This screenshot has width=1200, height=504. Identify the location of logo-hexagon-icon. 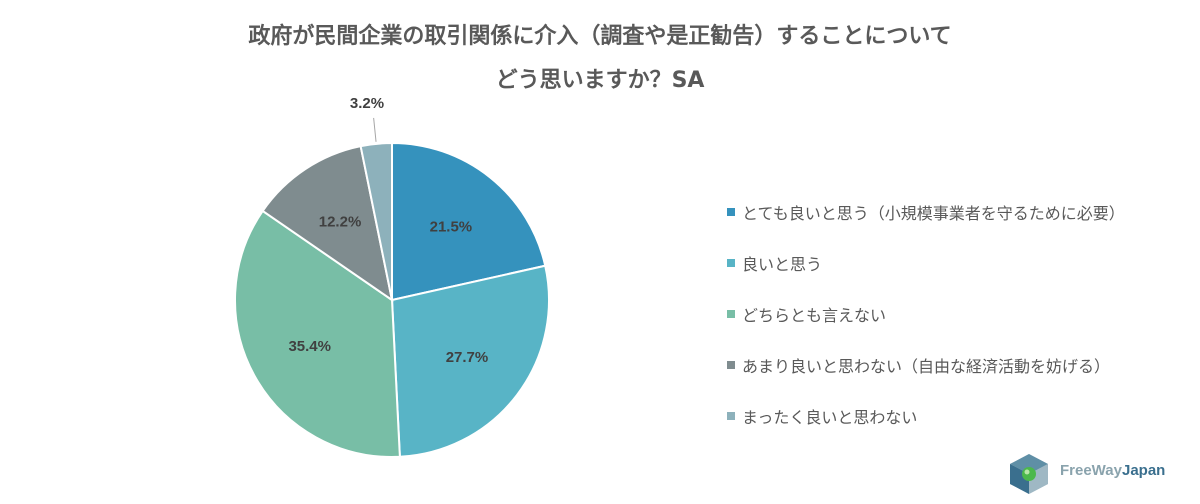
(1029, 474).